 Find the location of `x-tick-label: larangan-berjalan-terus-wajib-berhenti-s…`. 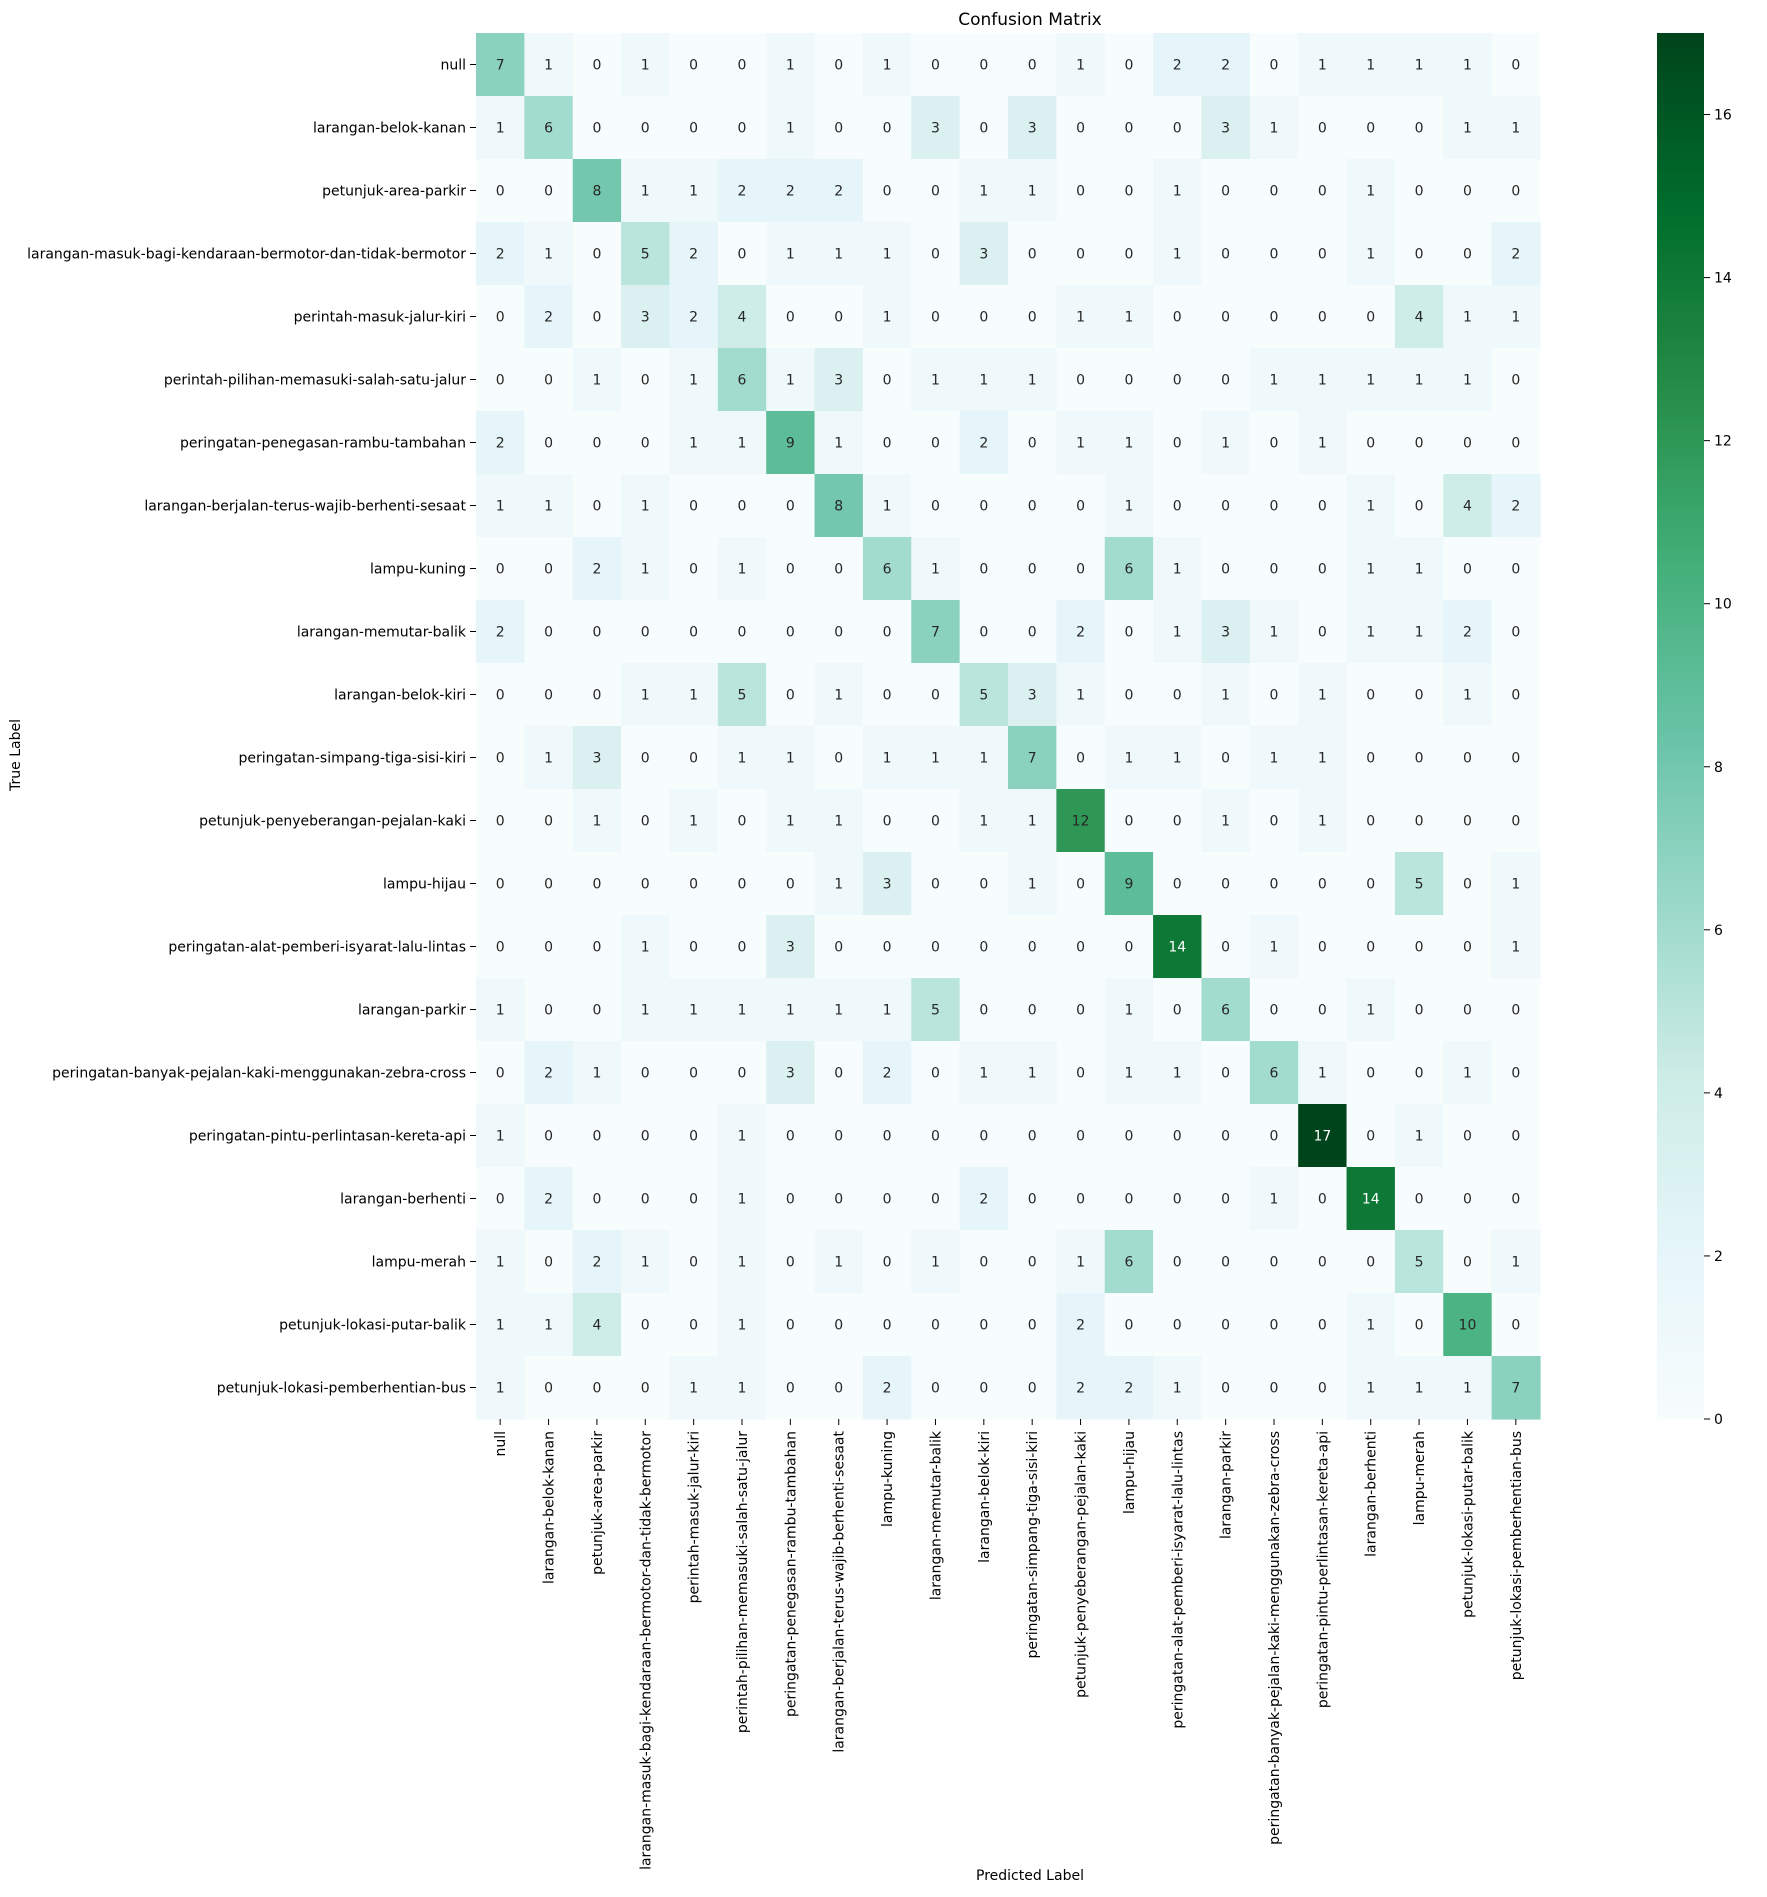

x-tick-label: larangan-berjalan-terus-wajib-berhenti-s… is located at coordinates (840, 1592).